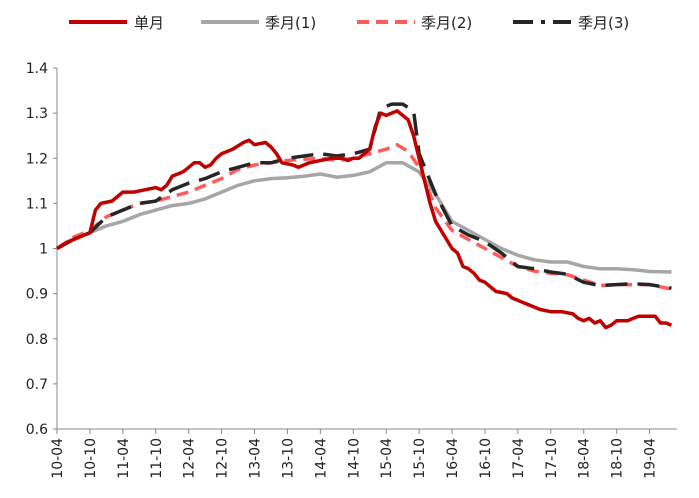 This screenshot has width=699, height=498. Describe the element at coordinates (354, 458) in the screenshot. I see `x-tick-label: 14-10` at that location.